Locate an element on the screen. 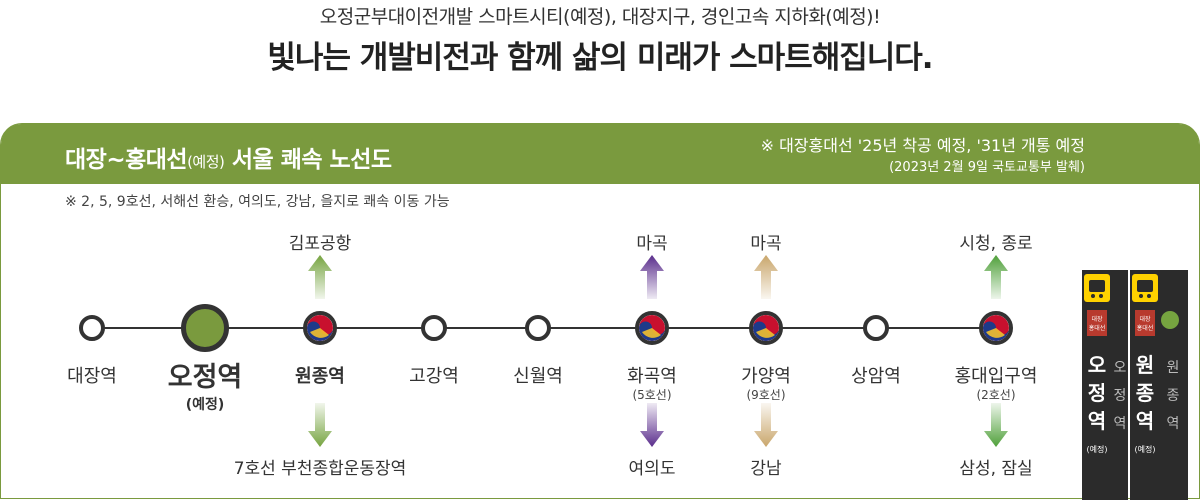  station-name: 원종역 is located at coordinates (320, 376).